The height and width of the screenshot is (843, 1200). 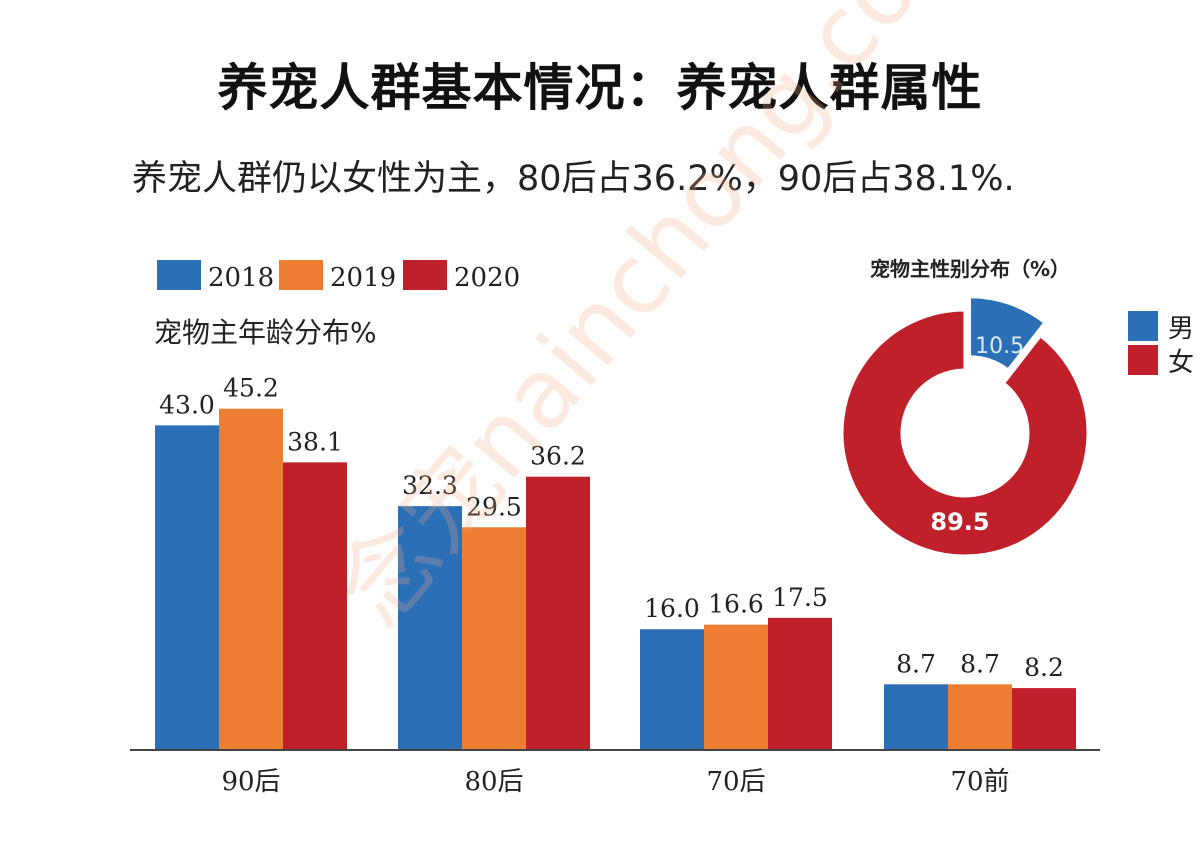 I want to click on x-tick-label-80后: 80后, so click(x=493, y=782).